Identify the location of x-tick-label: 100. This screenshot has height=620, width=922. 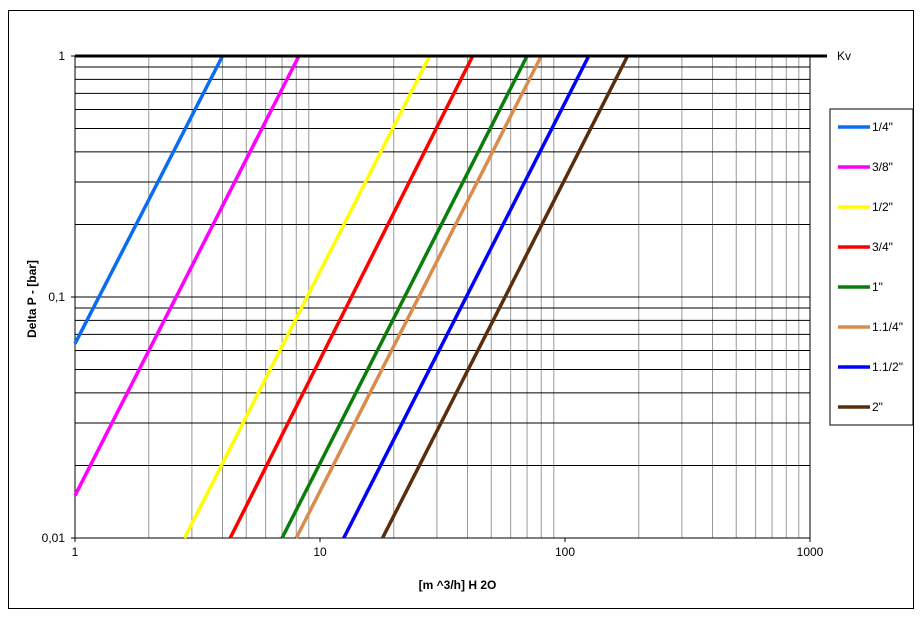
(565, 552).